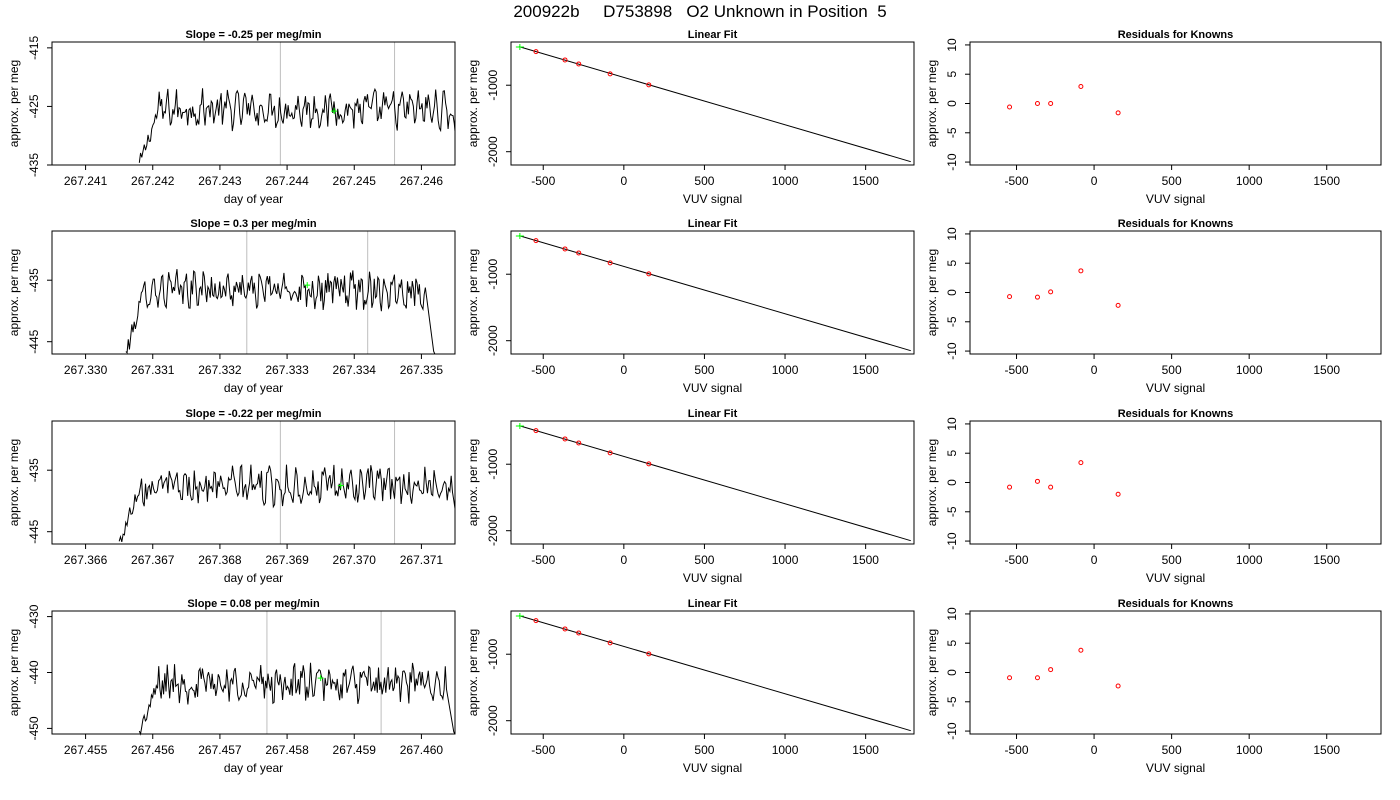  I want to click on x-tick-label: 267.366, so click(86, 560).